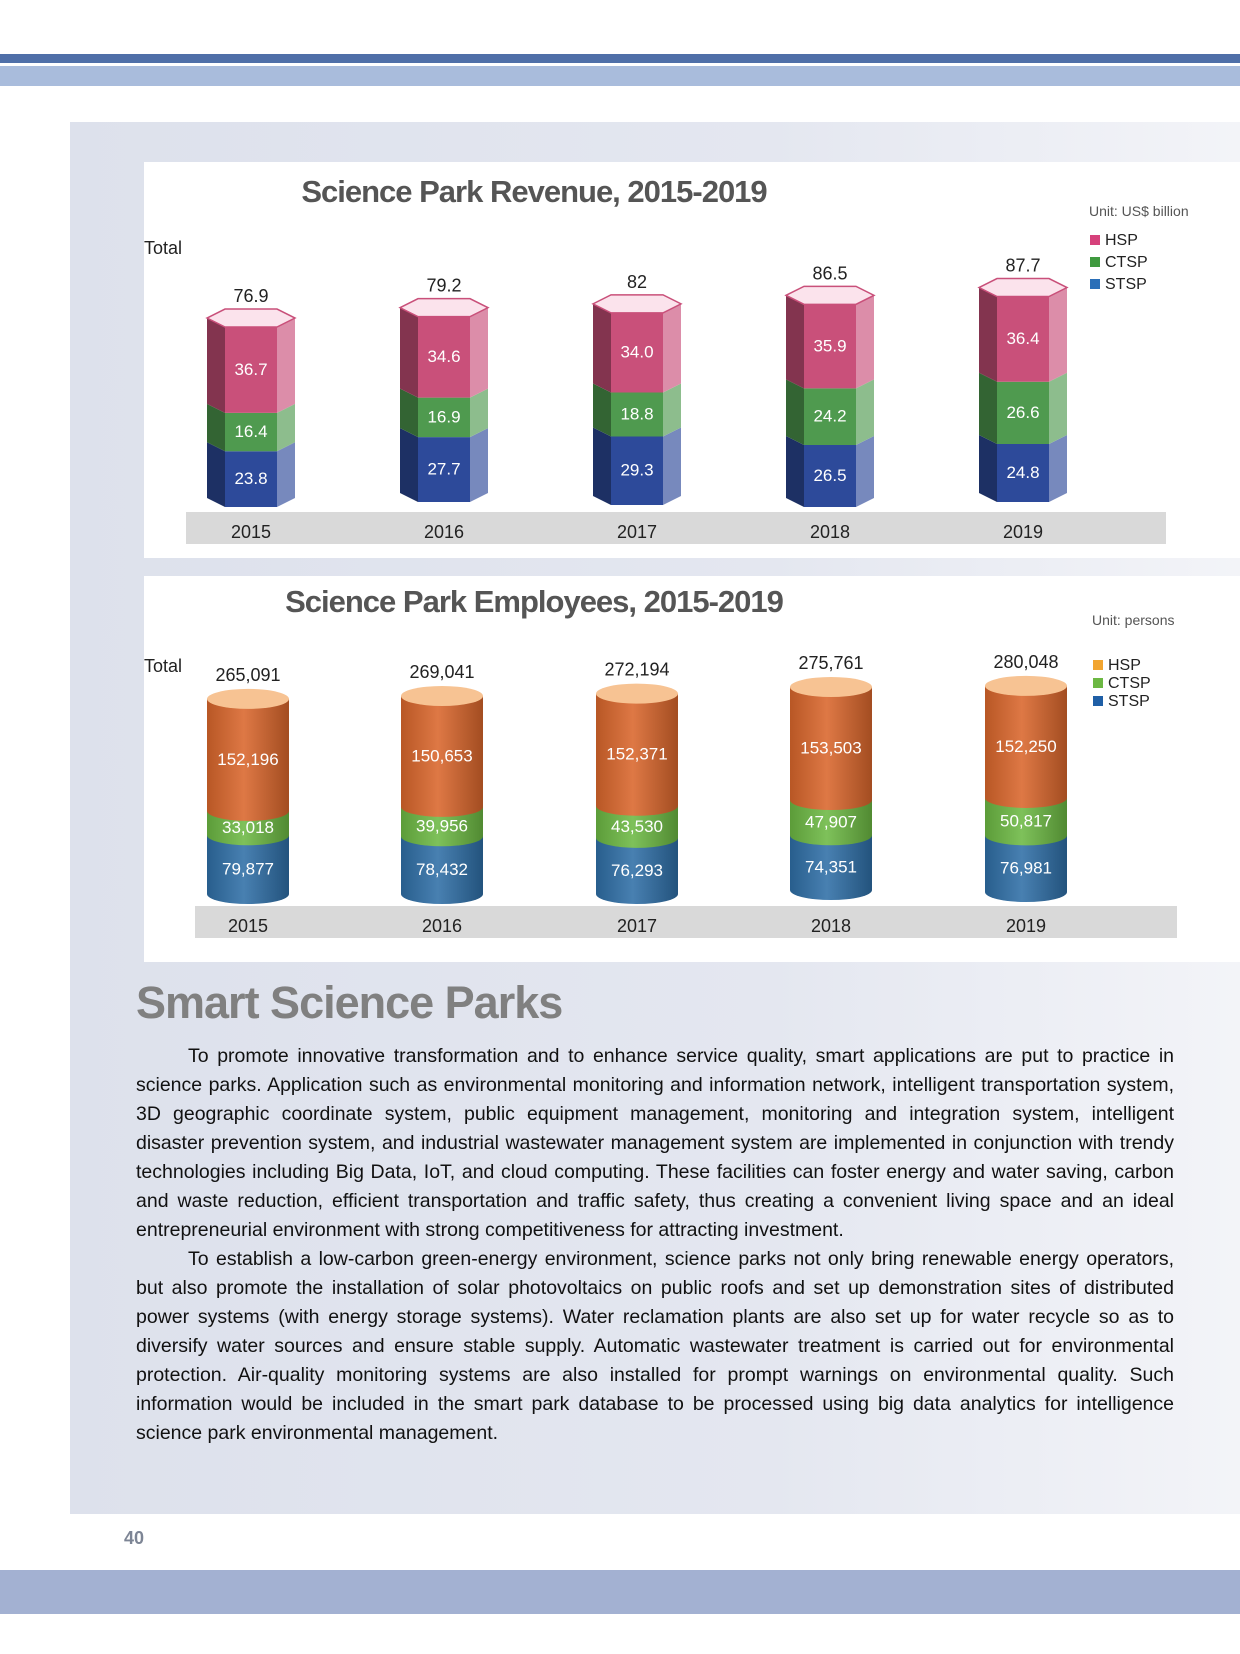  I want to click on data-label: 16.4, so click(250, 431).